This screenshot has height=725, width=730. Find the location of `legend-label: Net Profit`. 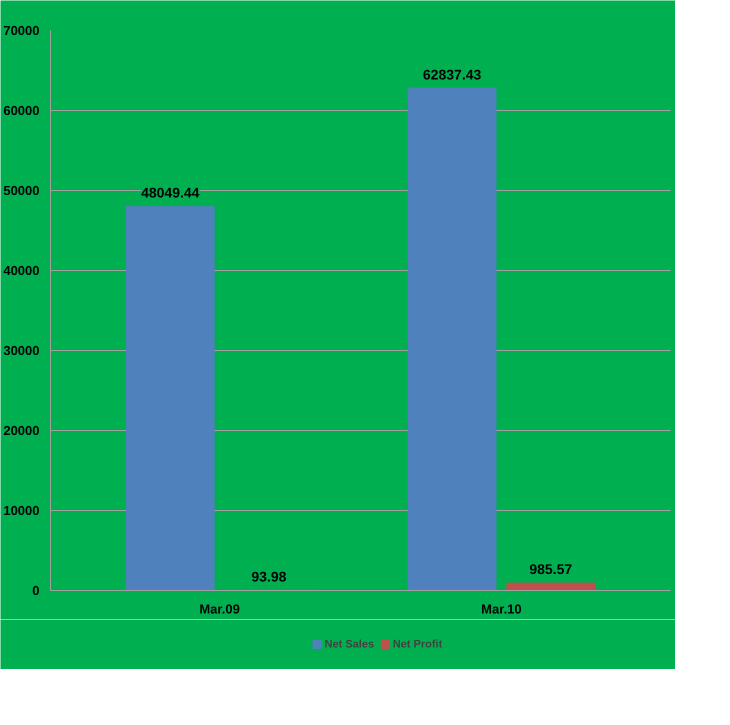

legend-label: Net Profit is located at coordinates (417, 644).